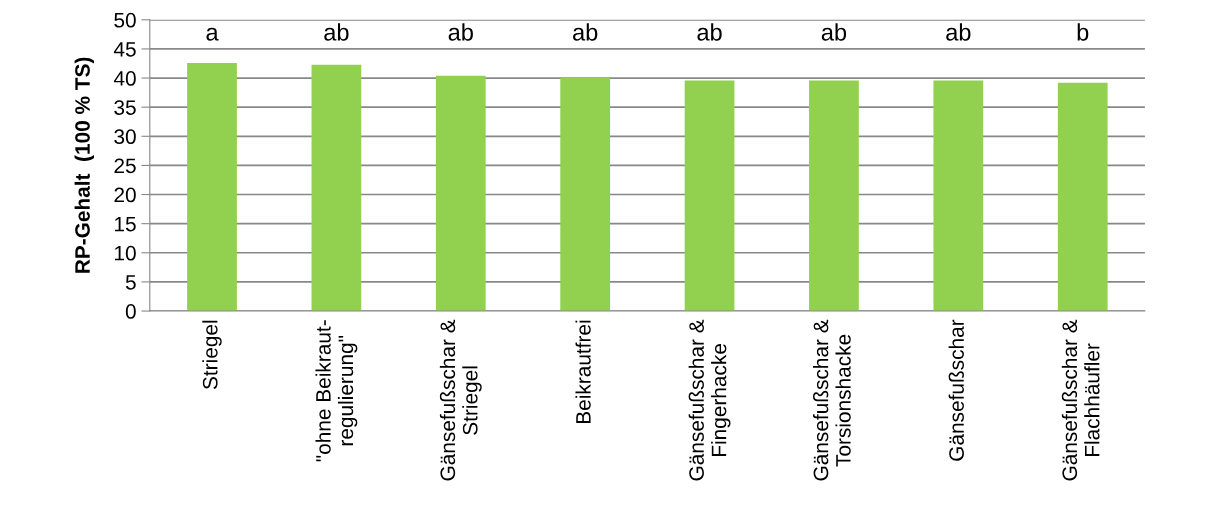 This screenshot has width=1218, height=521. What do you see at coordinates (125, 20) in the screenshot?
I see `y-tick-label: 50` at bounding box center [125, 20].